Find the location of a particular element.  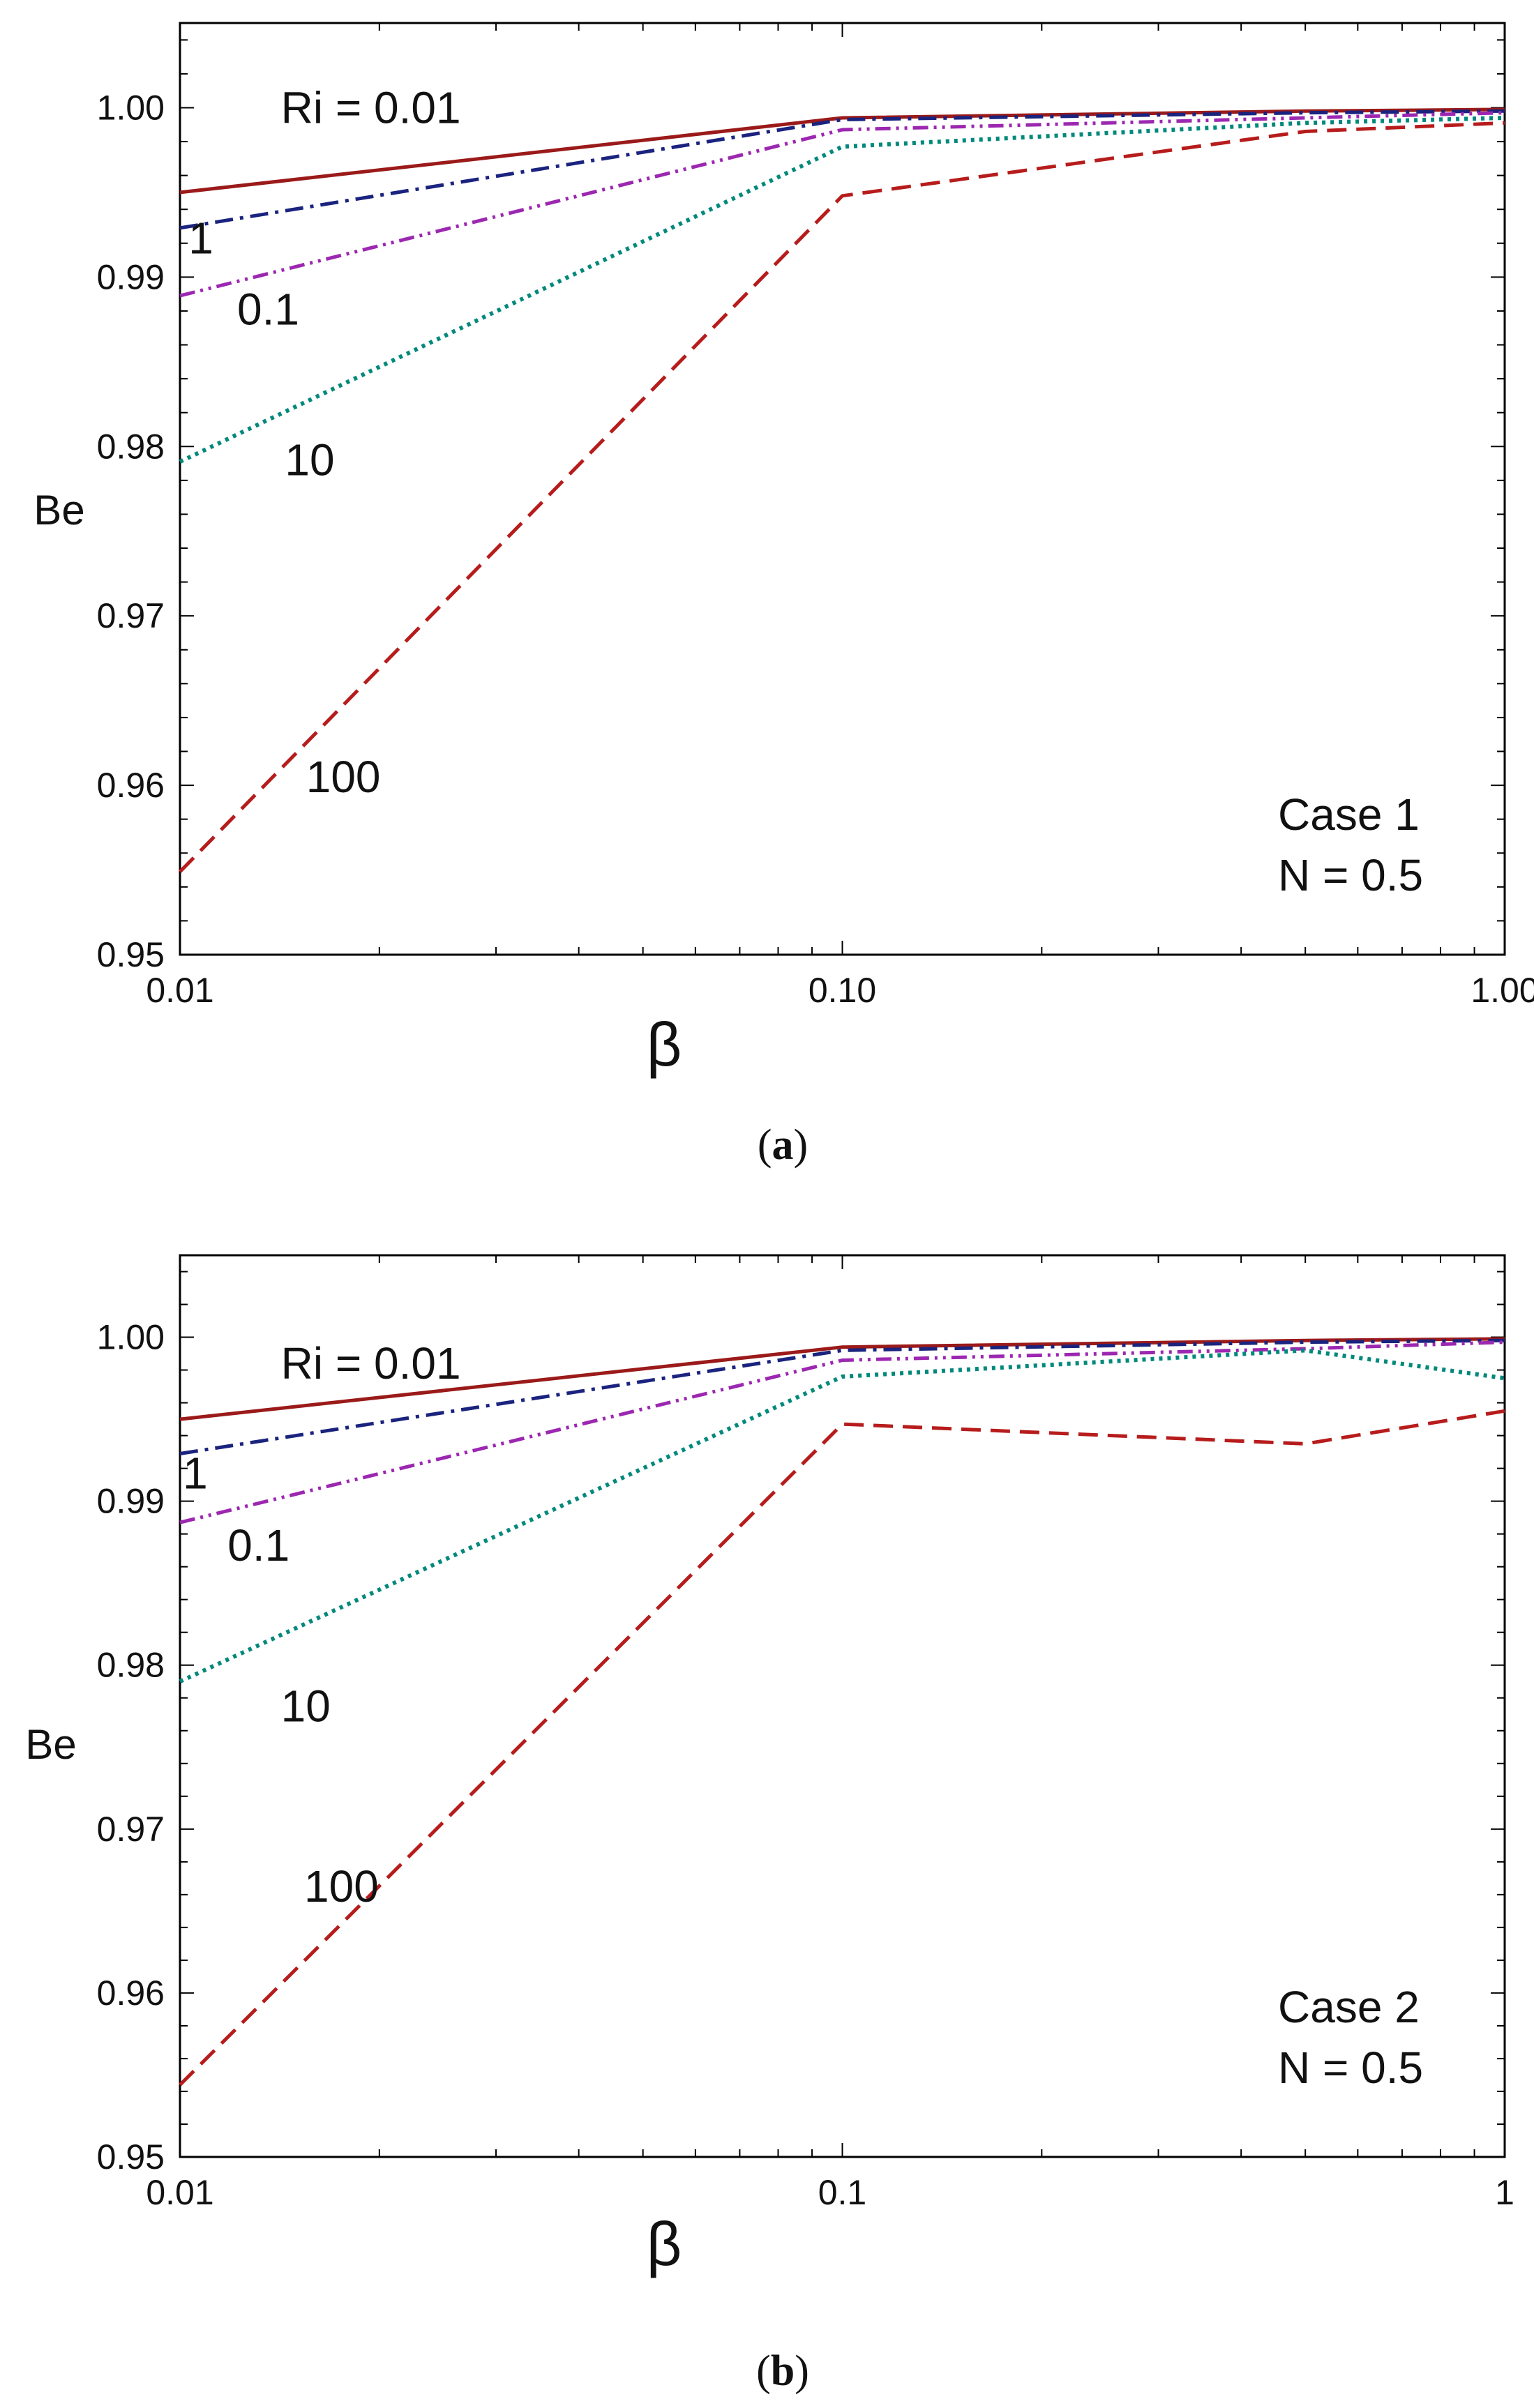

x-tick-label: 0.1 is located at coordinates (842, 2192).